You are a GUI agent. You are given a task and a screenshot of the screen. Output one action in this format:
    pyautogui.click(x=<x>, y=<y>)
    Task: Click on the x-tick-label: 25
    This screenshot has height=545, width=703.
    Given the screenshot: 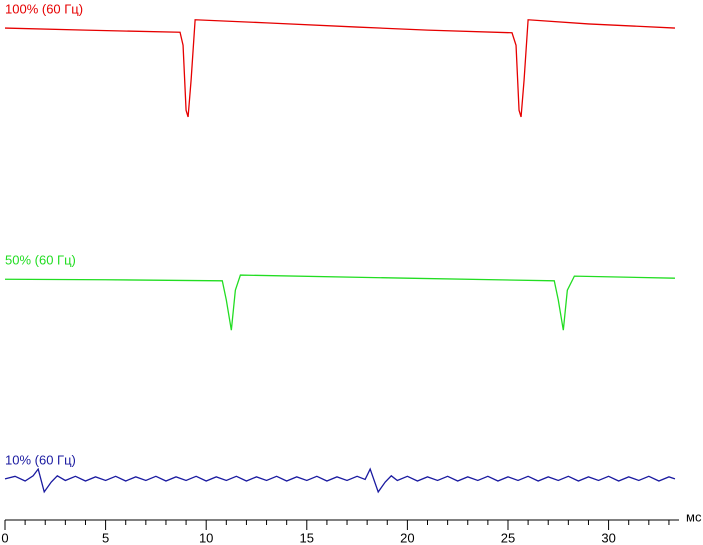 What is the action you would take?
    pyautogui.click(x=508, y=537)
    